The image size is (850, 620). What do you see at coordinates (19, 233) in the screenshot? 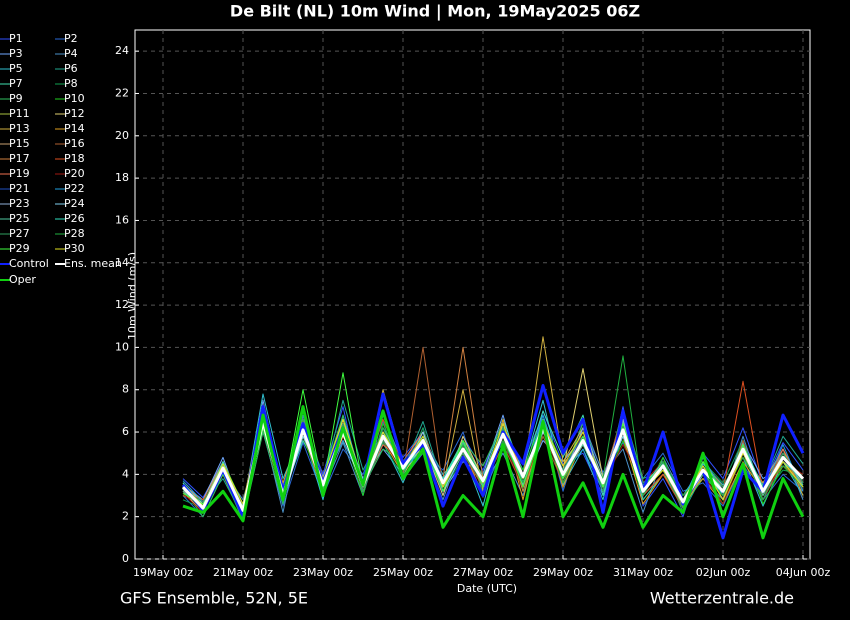
I see `legend-label: P27` at bounding box center [19, 233].